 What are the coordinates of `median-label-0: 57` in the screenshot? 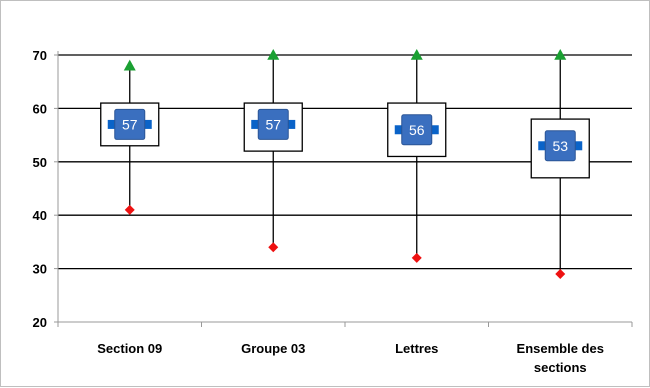 It's located at (130, 124).